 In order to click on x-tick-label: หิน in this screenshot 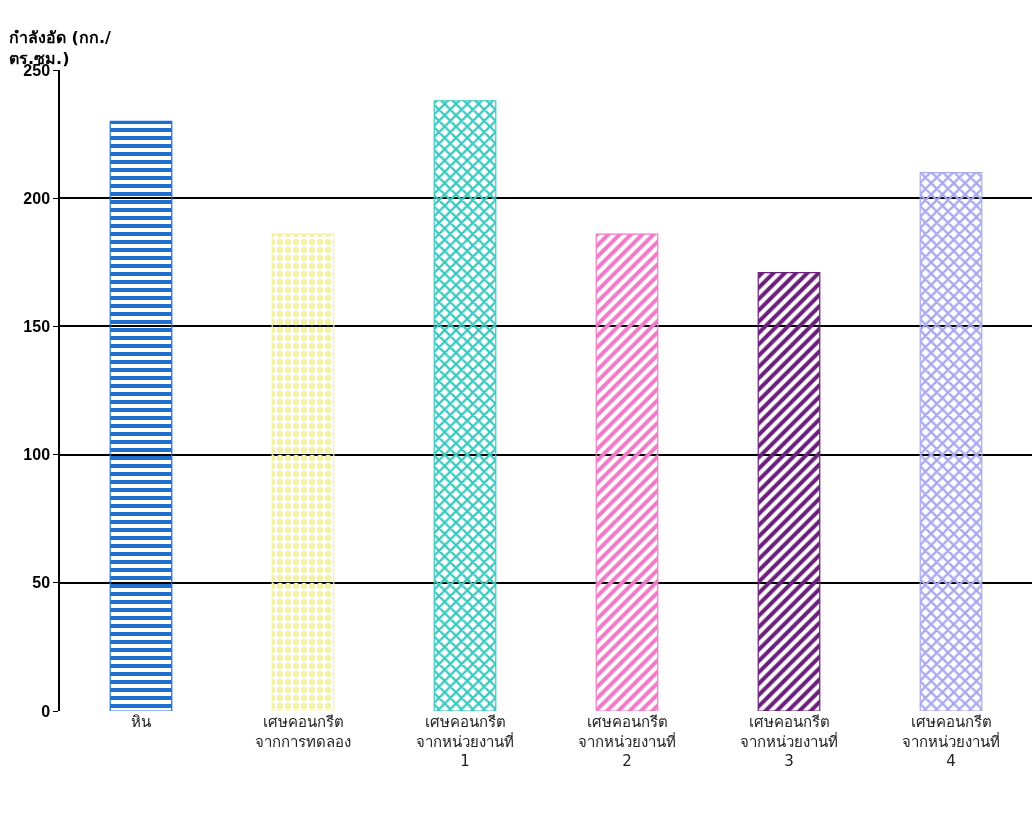, I will do `click(141, 722)`.